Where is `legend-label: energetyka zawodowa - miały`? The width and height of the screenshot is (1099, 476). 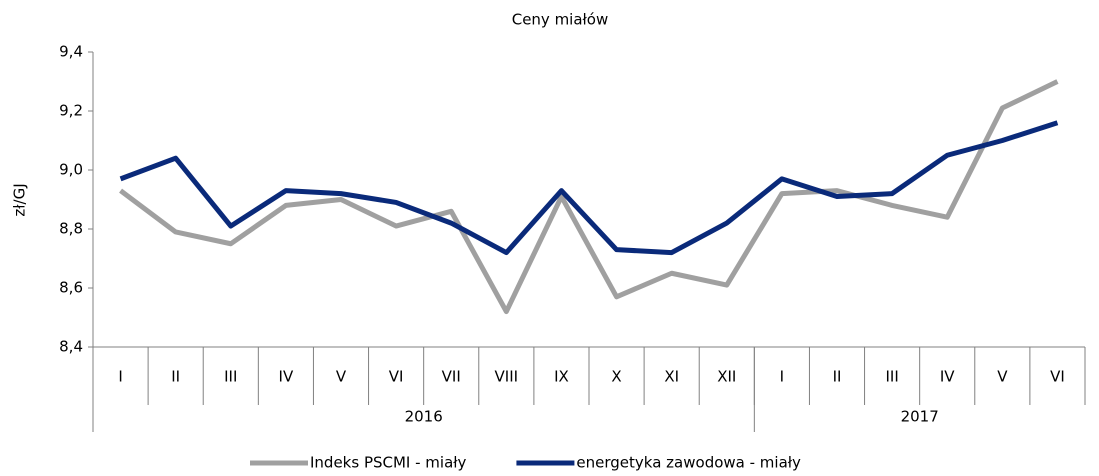 legend-label: energetyka zawodowa - miały is located at coordinates (688, 463).